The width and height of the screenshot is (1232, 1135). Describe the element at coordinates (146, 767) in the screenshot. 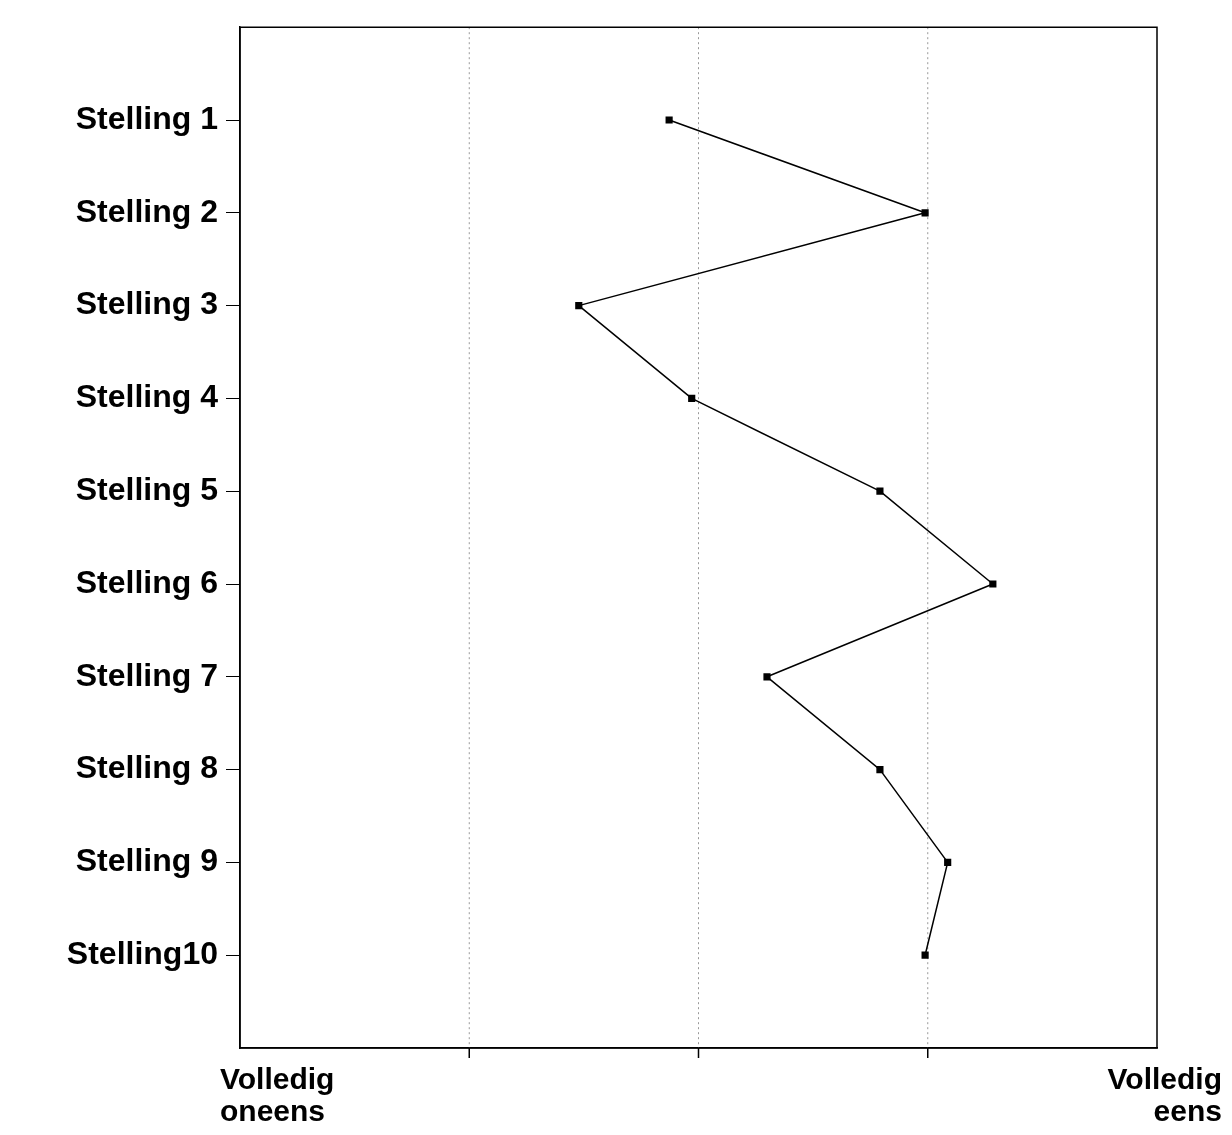

I see `y-tick-label: Stelling 8` at that location.